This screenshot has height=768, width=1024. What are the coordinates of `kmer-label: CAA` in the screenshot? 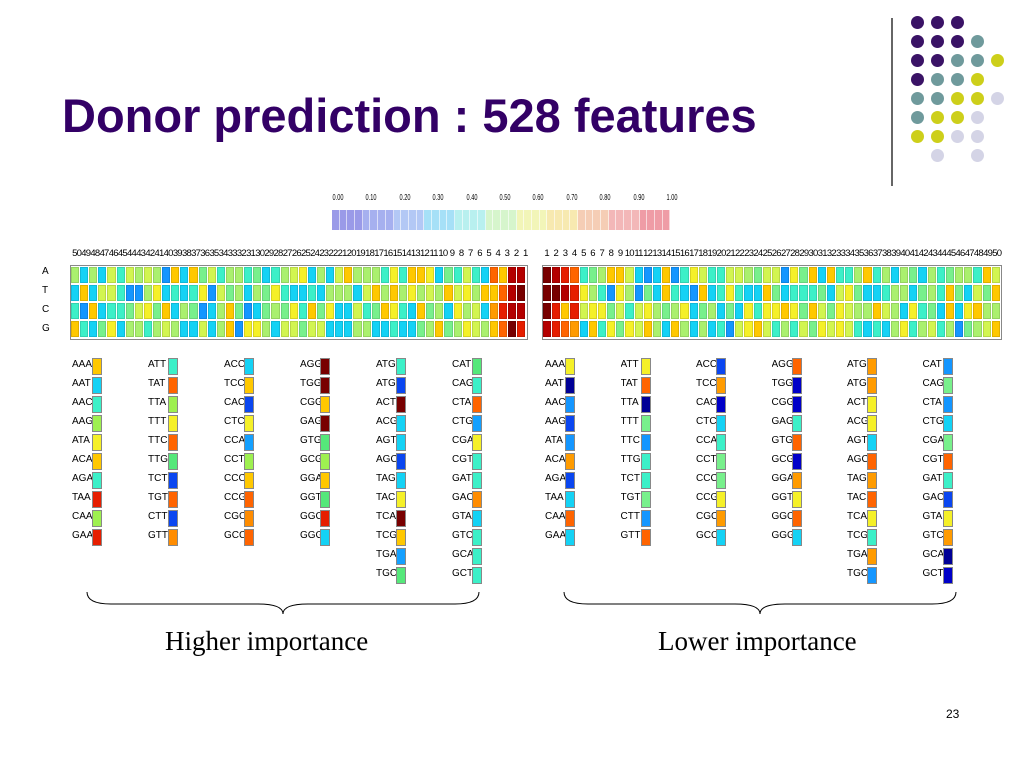 It's located at (82, 516).